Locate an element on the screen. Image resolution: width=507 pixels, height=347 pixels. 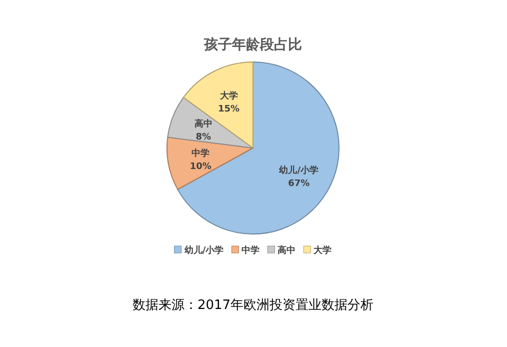
data-label: 67% is located at coordinates (299, 184).